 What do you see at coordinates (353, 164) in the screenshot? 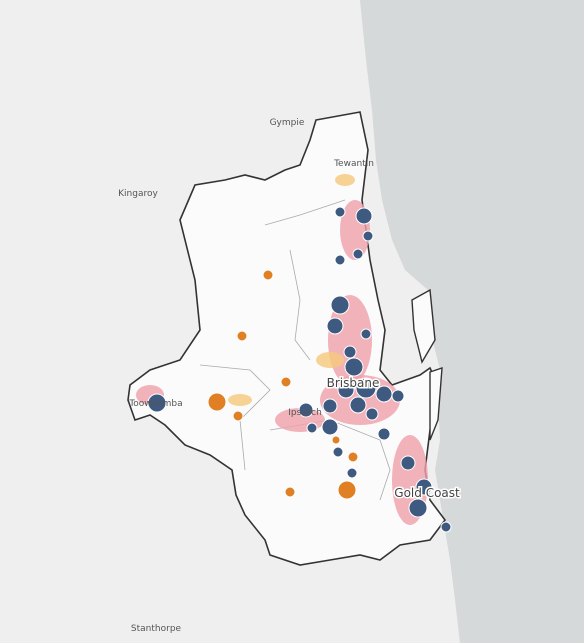
I see `place-label: Tewantin` at bounding box center [353, 164].